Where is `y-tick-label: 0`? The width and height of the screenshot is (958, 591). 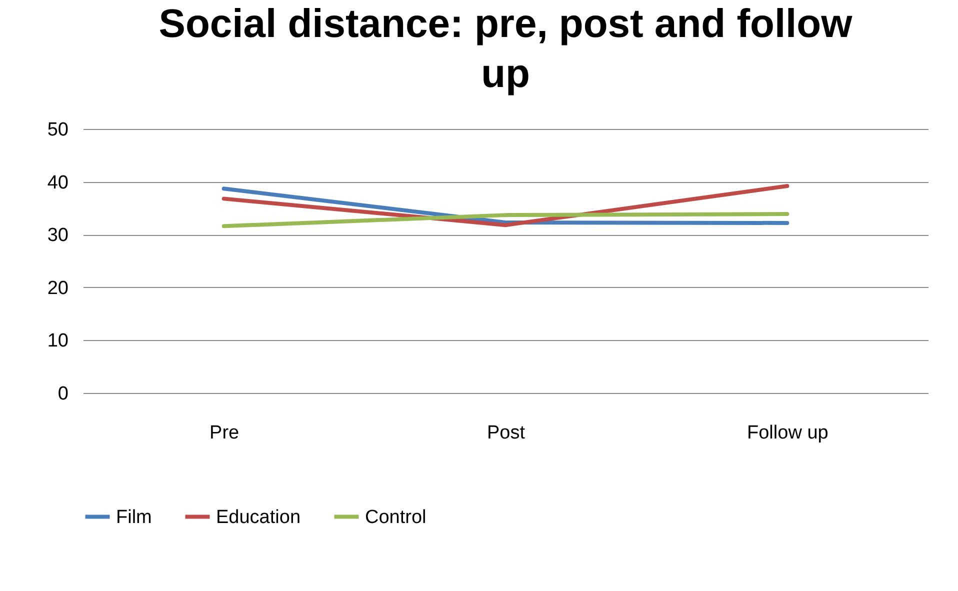
y-tick-label: 0 is located at coordinates (63, 394).